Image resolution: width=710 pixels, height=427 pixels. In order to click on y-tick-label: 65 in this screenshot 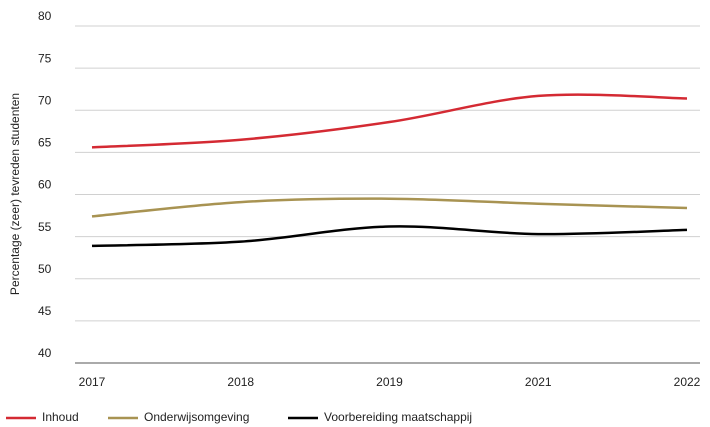, I will do `click(45, 143)`.